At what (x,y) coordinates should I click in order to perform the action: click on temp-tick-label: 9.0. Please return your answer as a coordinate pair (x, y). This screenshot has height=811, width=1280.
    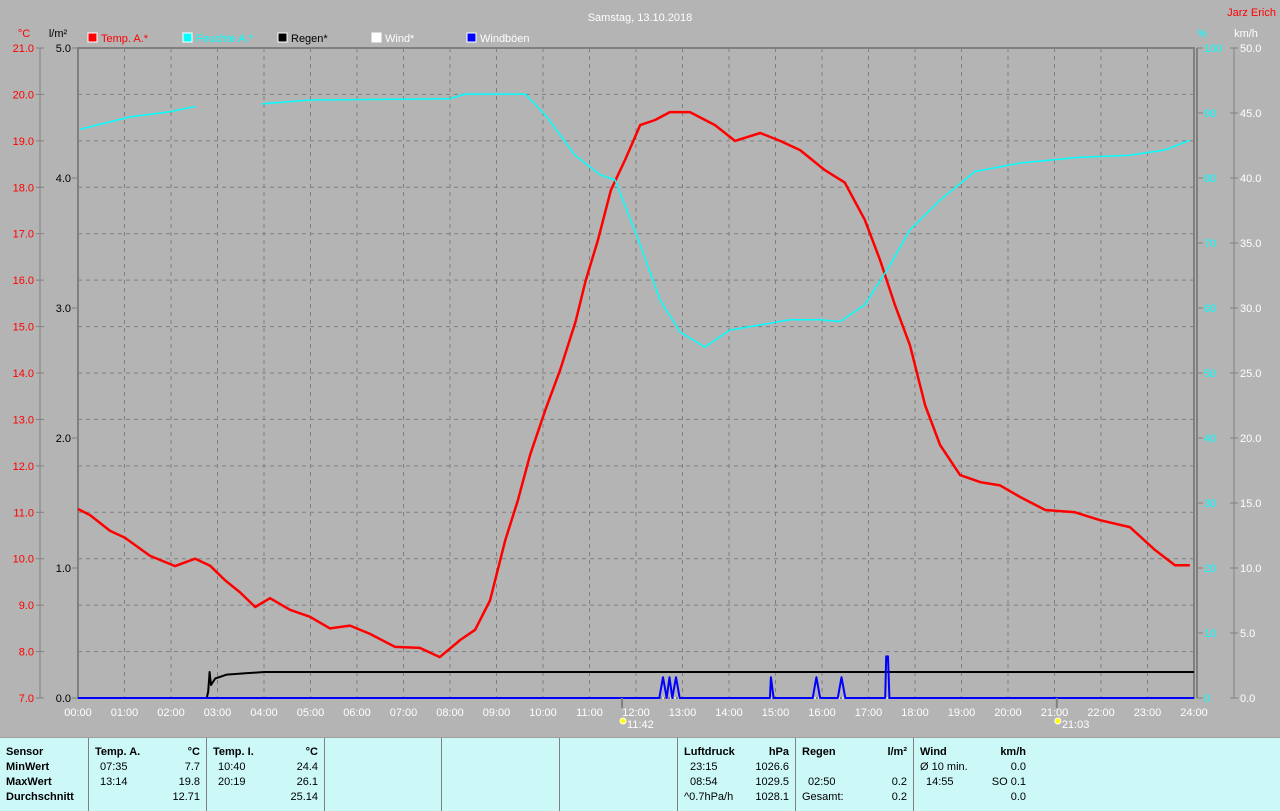
    Looking at the image, I should click on (26, 606).